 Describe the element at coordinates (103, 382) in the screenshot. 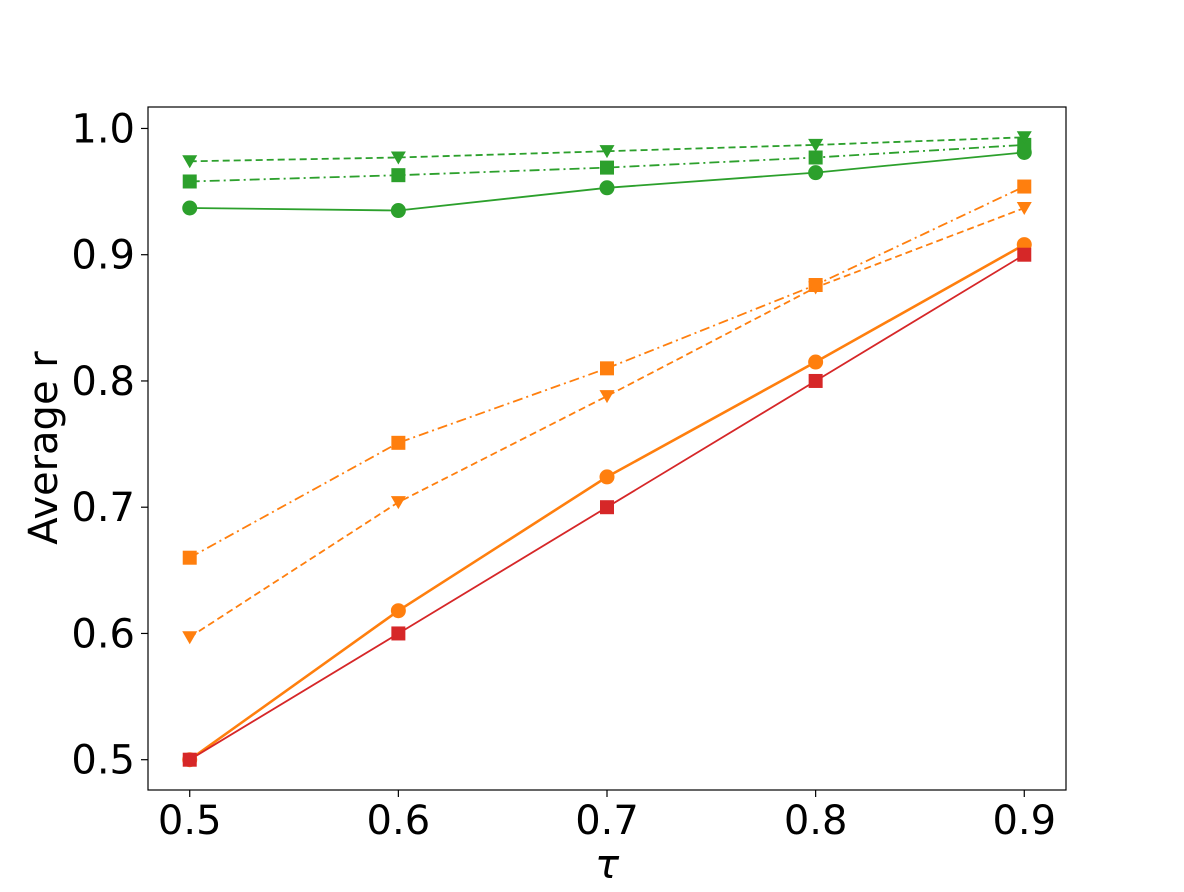

I see `y-tick-label: 0.8` at that location.